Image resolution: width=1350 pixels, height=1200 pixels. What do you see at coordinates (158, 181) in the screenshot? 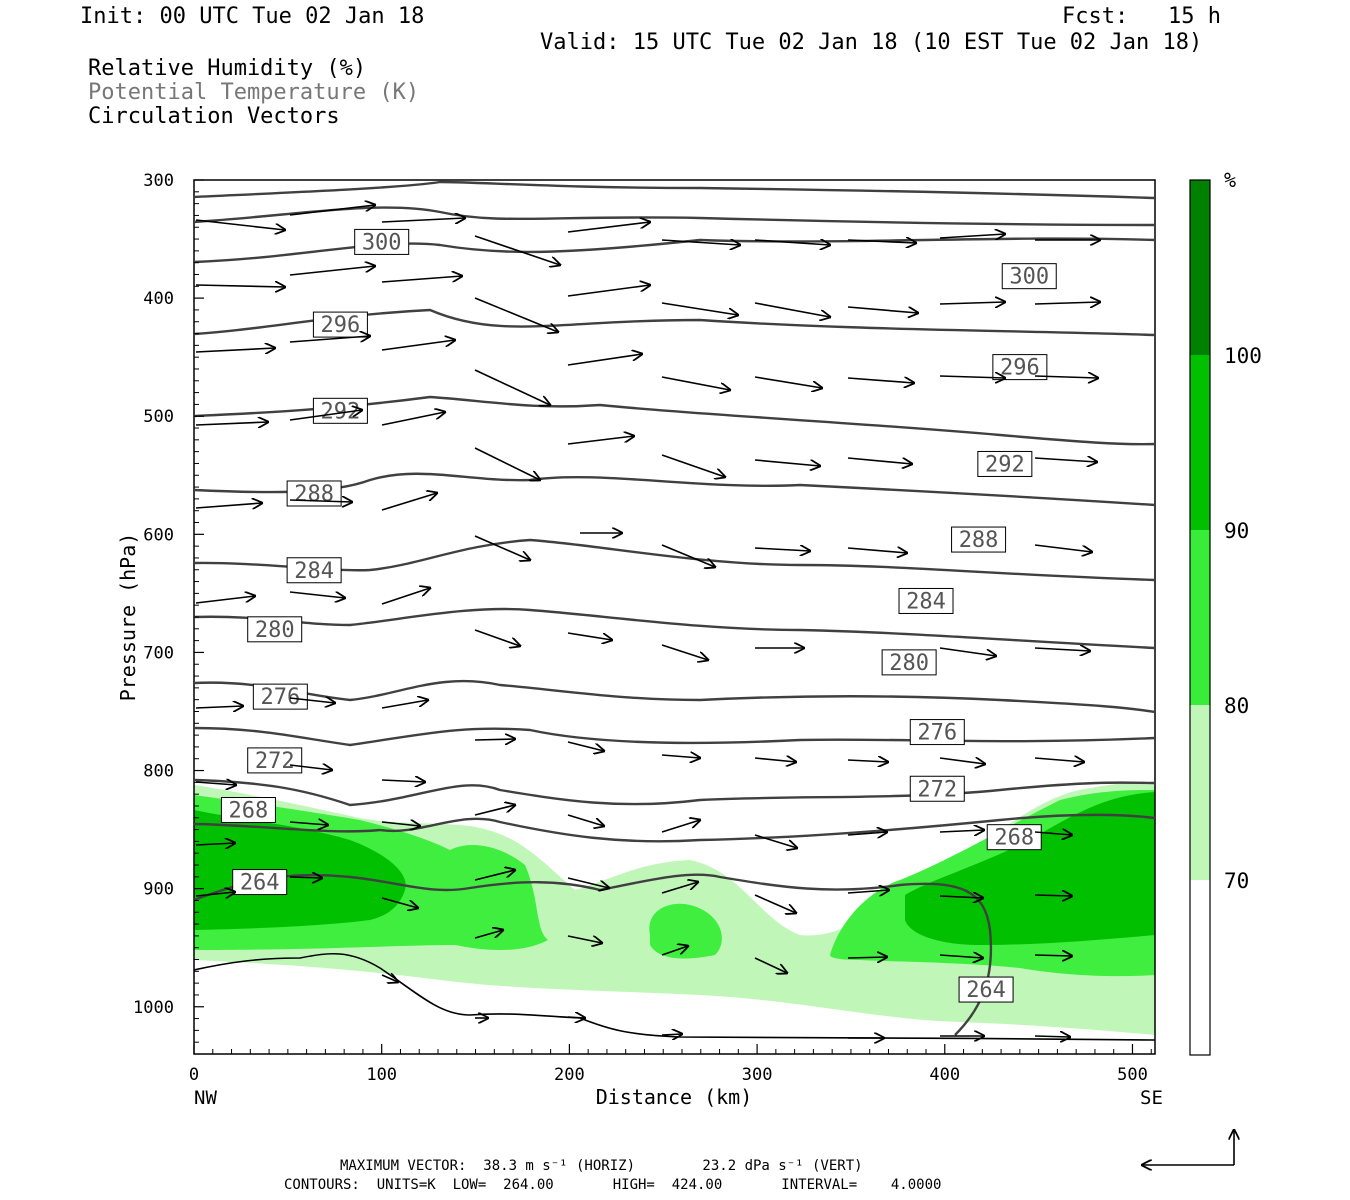
I see `y-tick-label: 300` at bounding box center [158, 181].